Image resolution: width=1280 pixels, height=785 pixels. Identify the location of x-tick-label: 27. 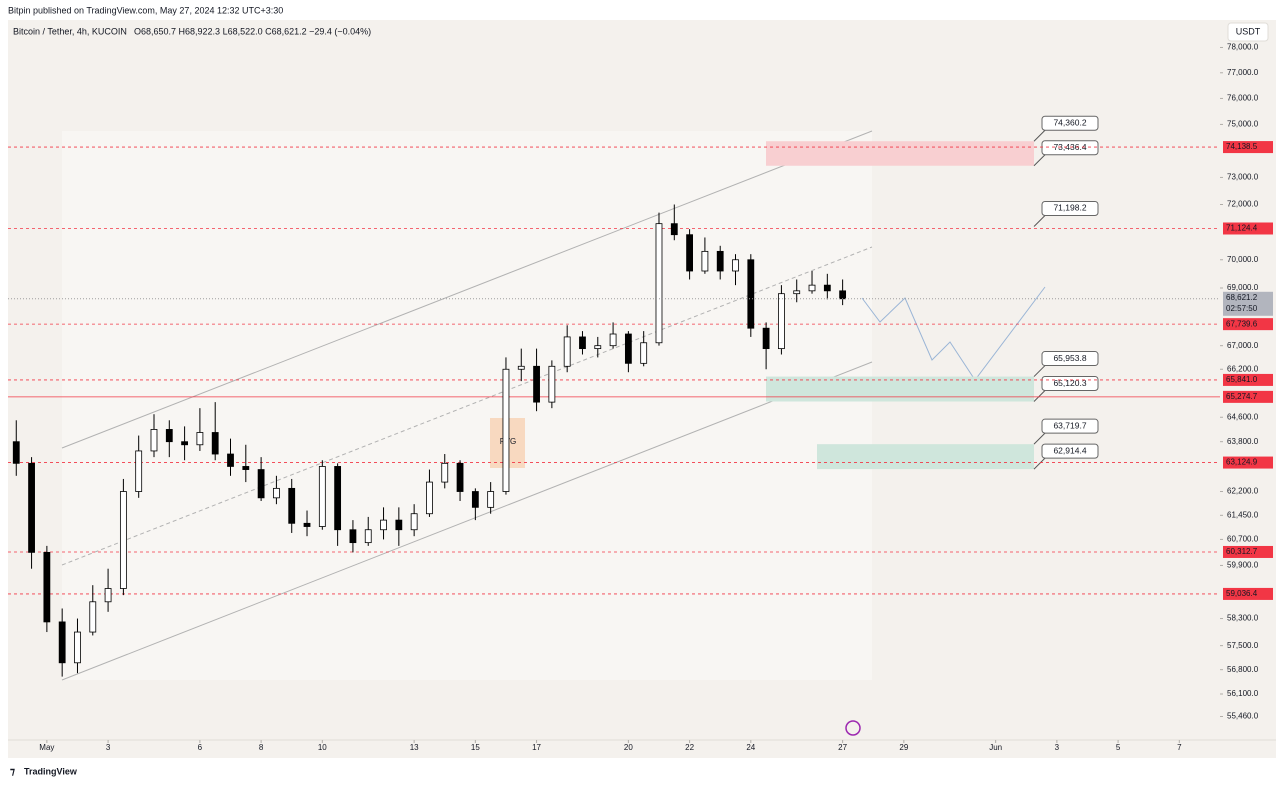
(842, 747).